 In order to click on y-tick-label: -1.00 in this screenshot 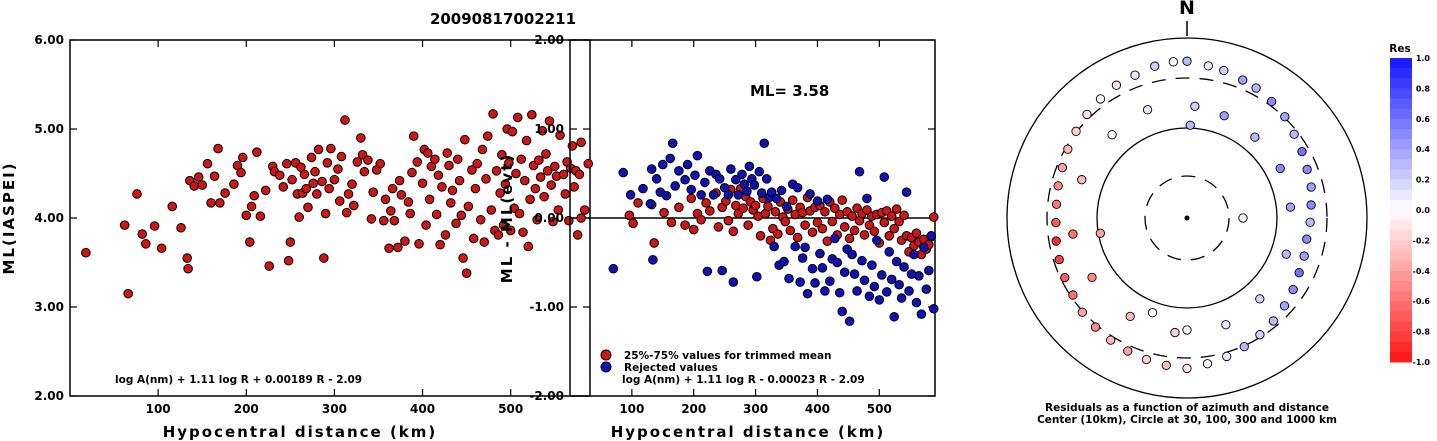, I will do `click(546, 307)`.